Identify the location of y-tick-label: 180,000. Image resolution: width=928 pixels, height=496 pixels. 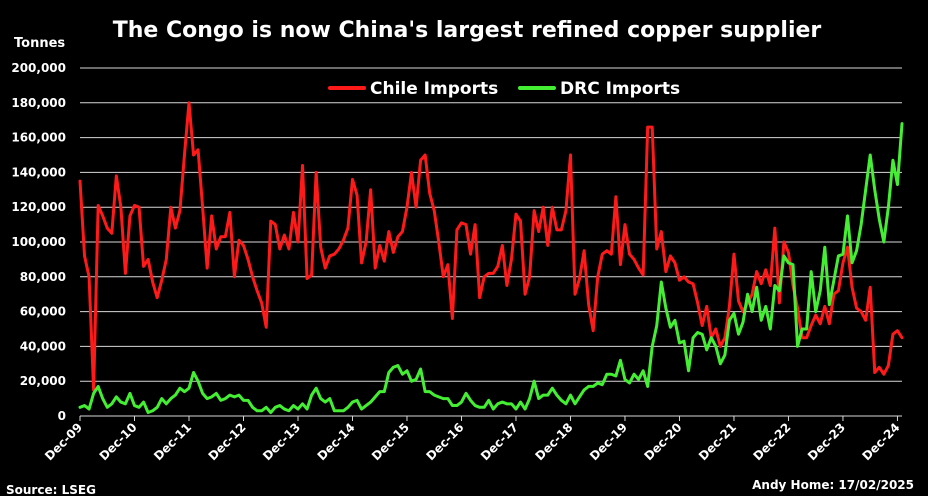
(38, 103).